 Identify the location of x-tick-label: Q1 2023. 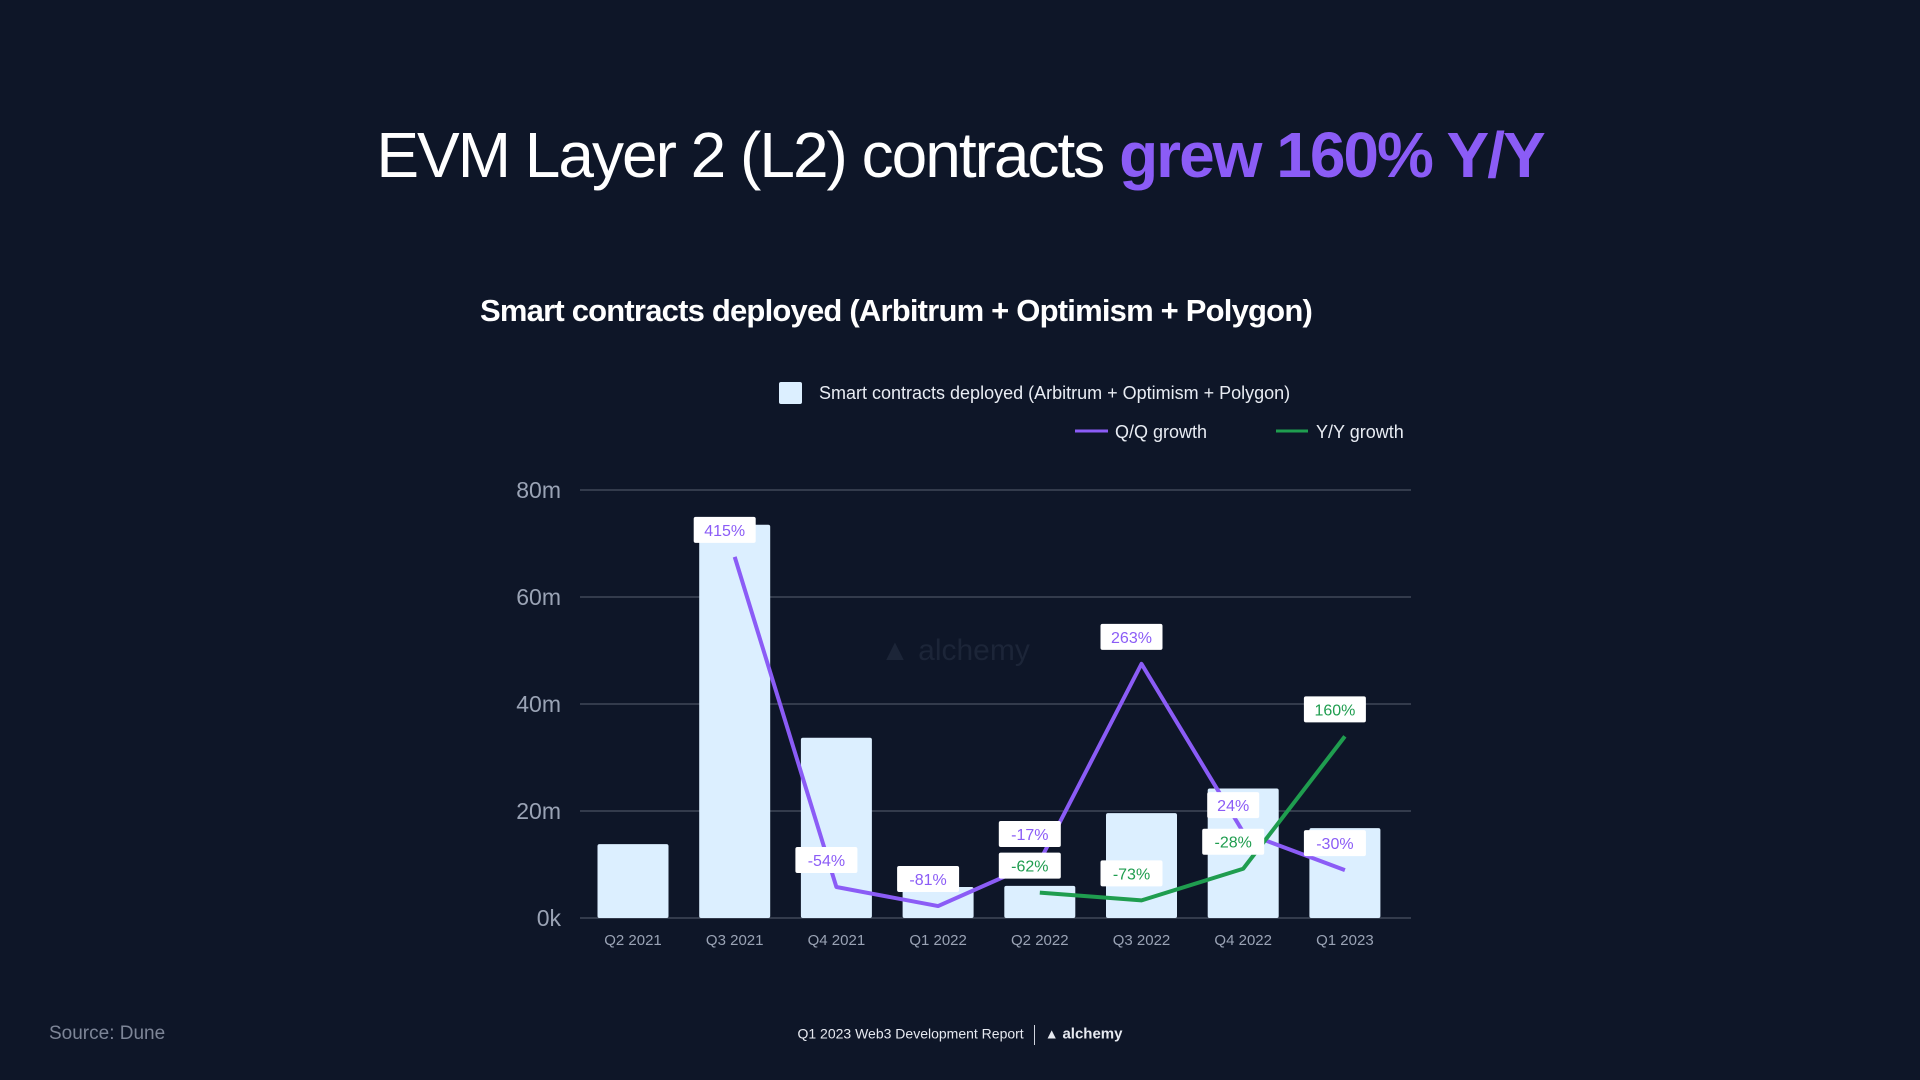
(1345, 940).